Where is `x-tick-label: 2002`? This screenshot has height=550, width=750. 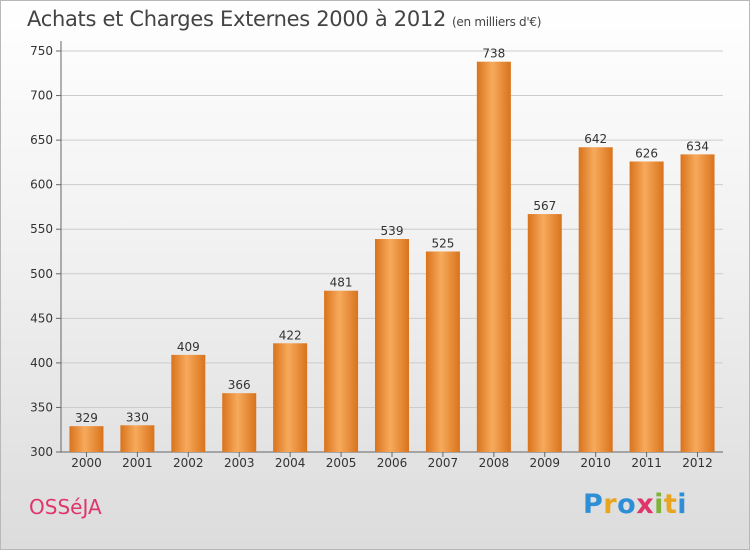
x-tick-label: 2002 is located at coordinates (188, 463).